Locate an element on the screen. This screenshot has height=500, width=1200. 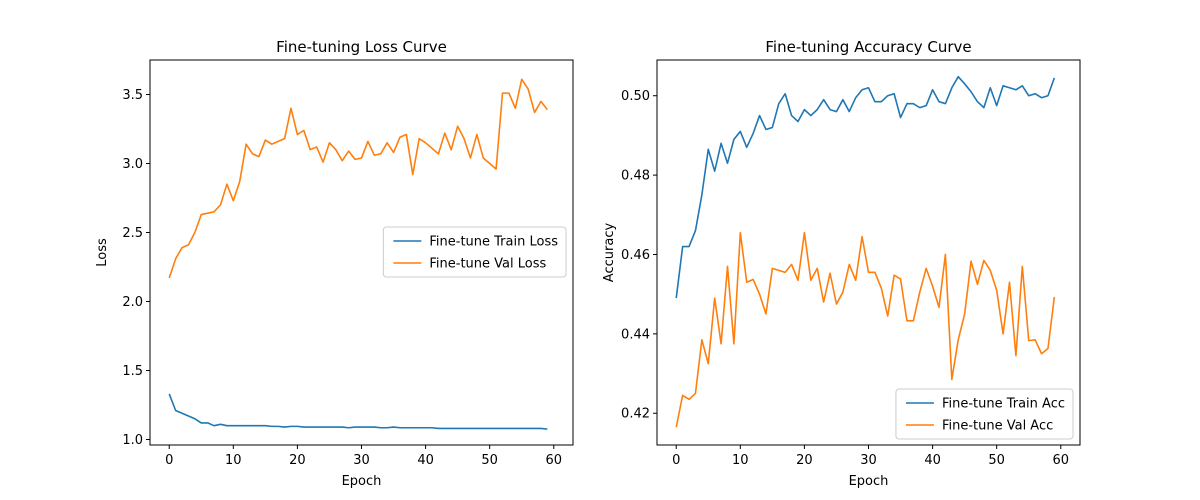
accuracy-legend-label-train: Fine-tune Train Acc is located at coordinates (1003, 404).